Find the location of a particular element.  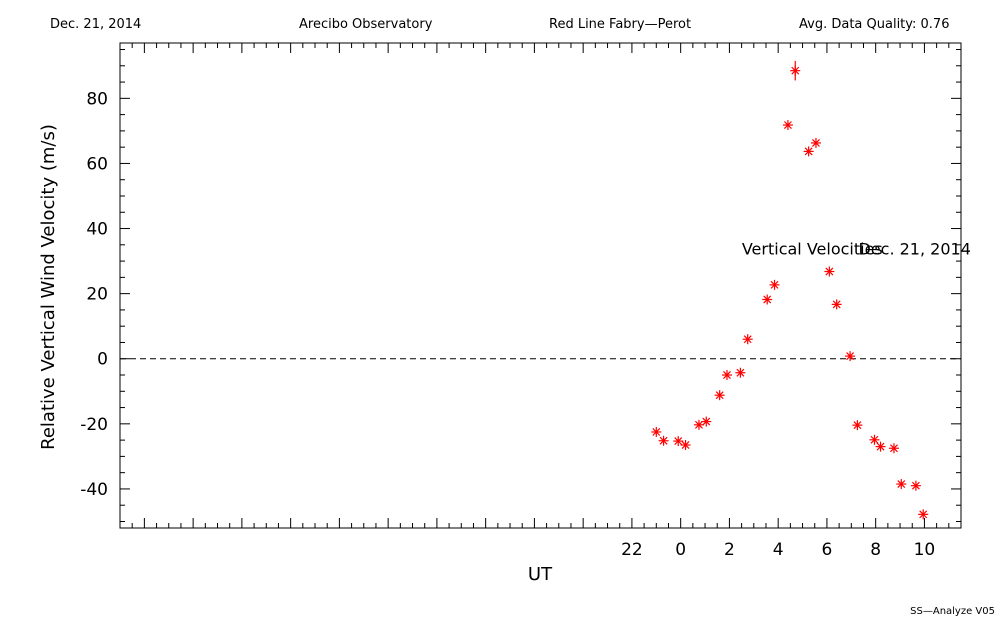

y-tick-label: 20 is located at coordinates (97, 295).